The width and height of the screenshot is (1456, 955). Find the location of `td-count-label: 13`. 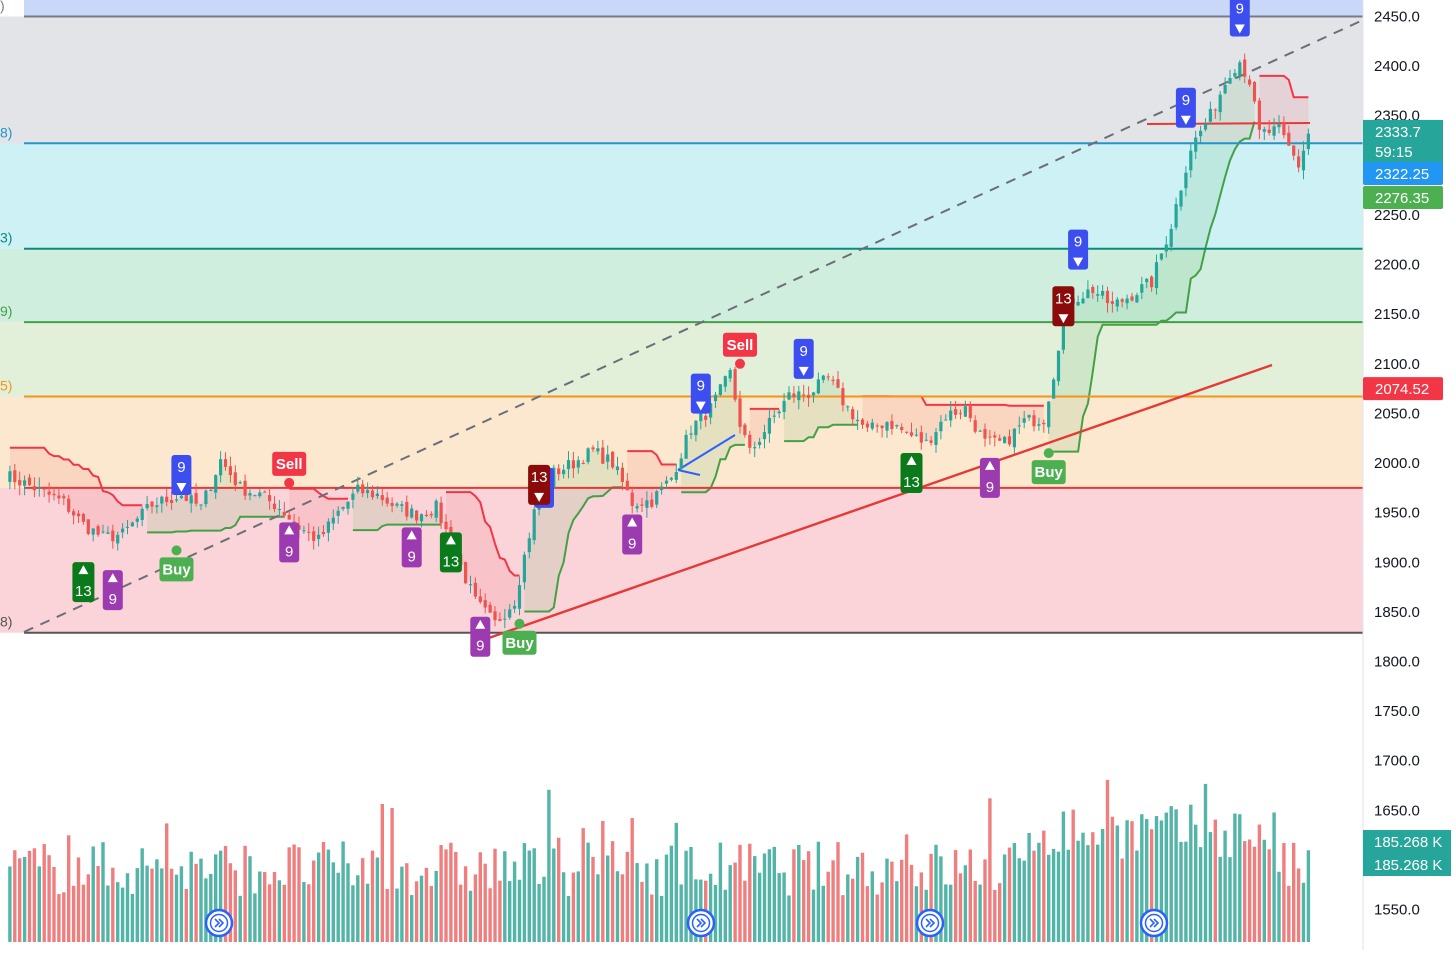

td-count-label: 13 is located at coordinates (1063, 298).